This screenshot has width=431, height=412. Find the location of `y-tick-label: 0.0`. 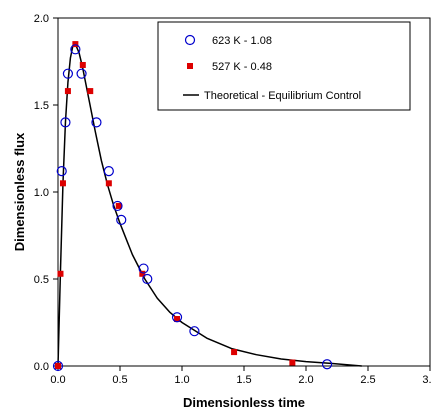

y-tick-label: 0.0 is located at coordinates (41, 367).